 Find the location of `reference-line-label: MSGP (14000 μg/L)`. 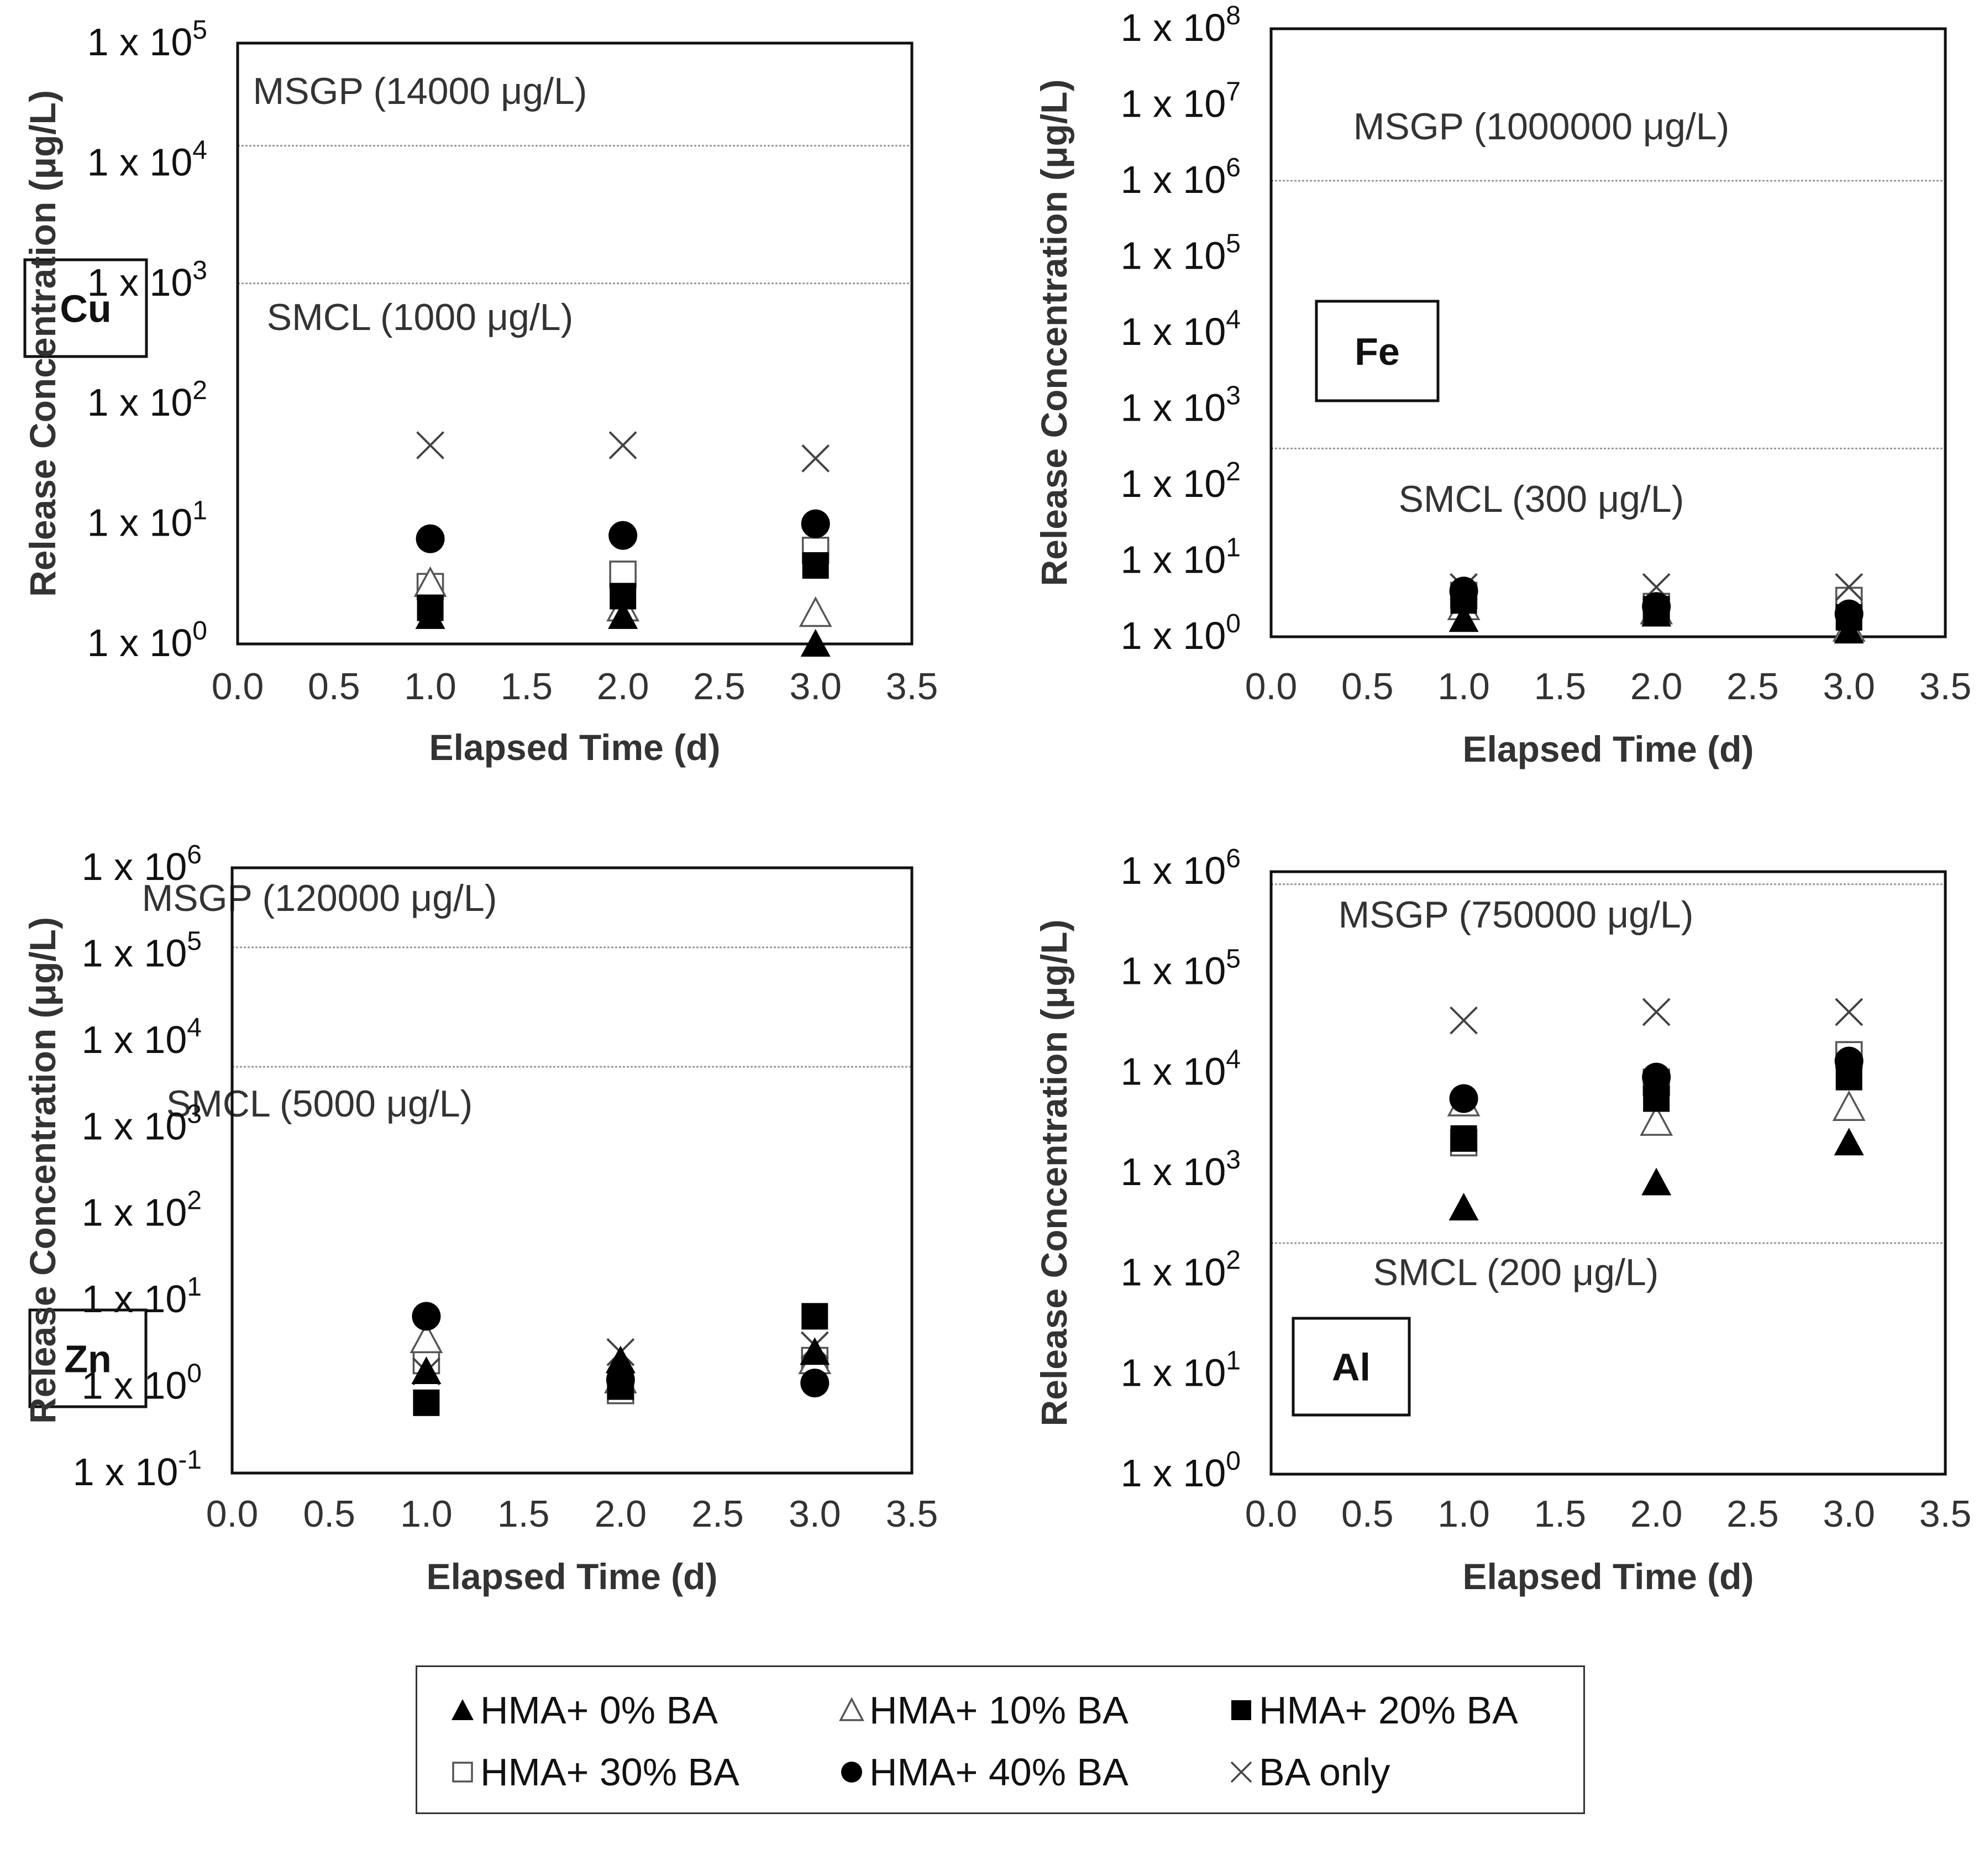

reference-line-label: MSGP (14000 μg/L) is located at coordinates (420, 91).